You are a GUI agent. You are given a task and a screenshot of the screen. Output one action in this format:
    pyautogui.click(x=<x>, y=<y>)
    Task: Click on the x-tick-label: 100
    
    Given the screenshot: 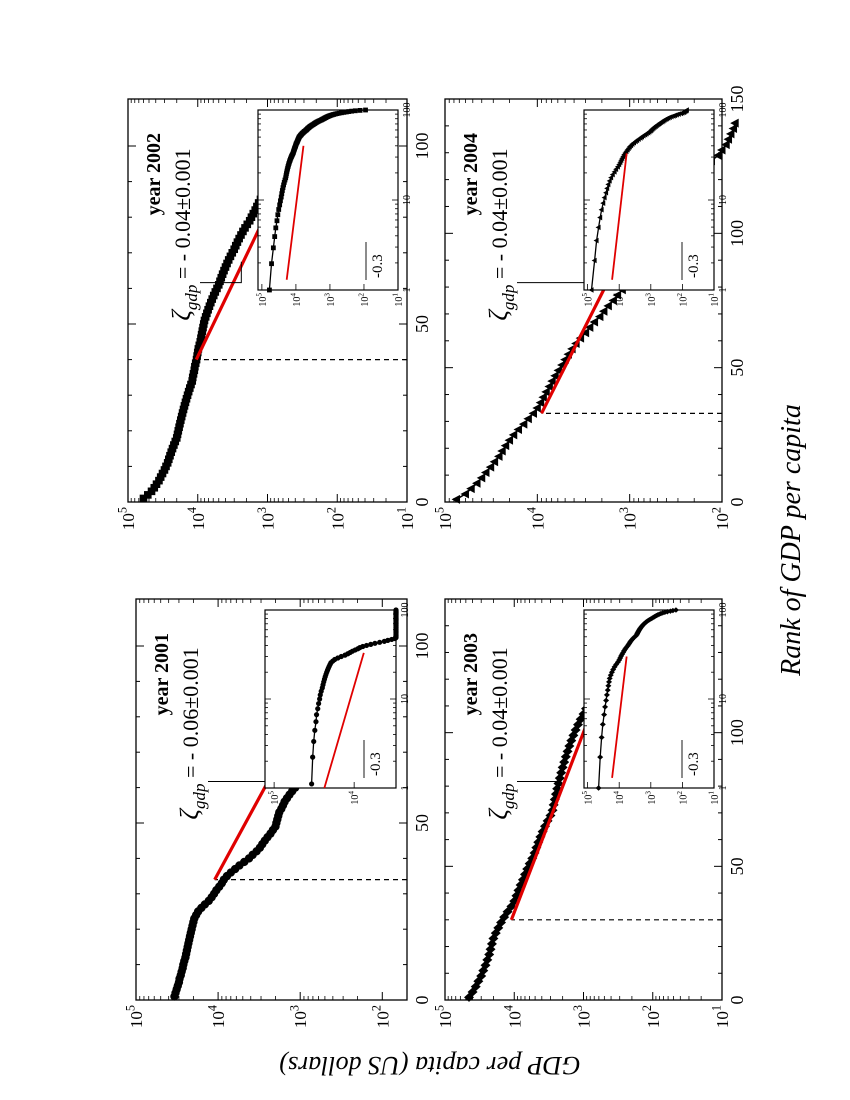 What is the action you would take?
    pyautogui.click(x=422, y=646)
    